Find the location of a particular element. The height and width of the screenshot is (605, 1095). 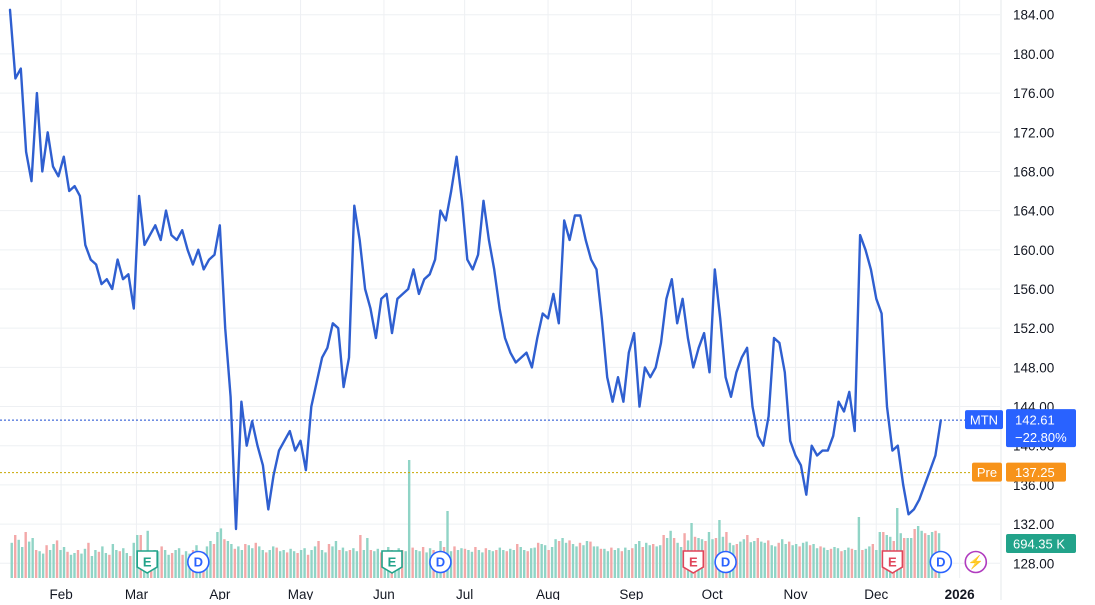

event-marker-split: ⚡ is located at coordinates (976, 562).